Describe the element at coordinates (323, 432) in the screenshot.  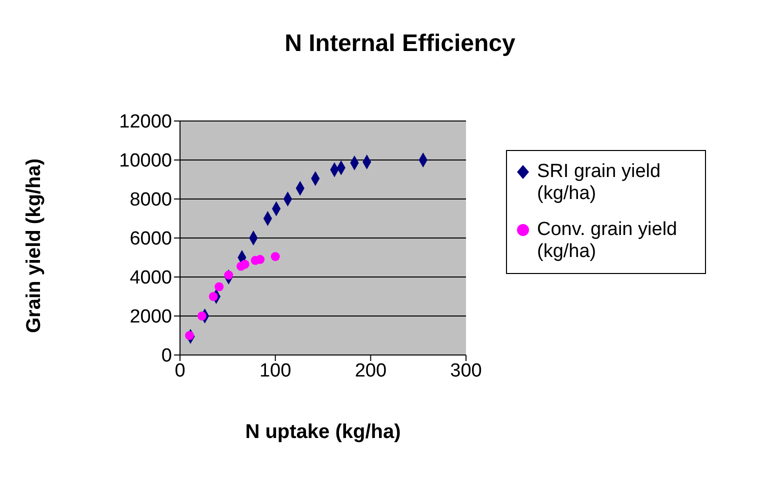
I see `x-axis-title: N uptake (kg/ha)` at that location.